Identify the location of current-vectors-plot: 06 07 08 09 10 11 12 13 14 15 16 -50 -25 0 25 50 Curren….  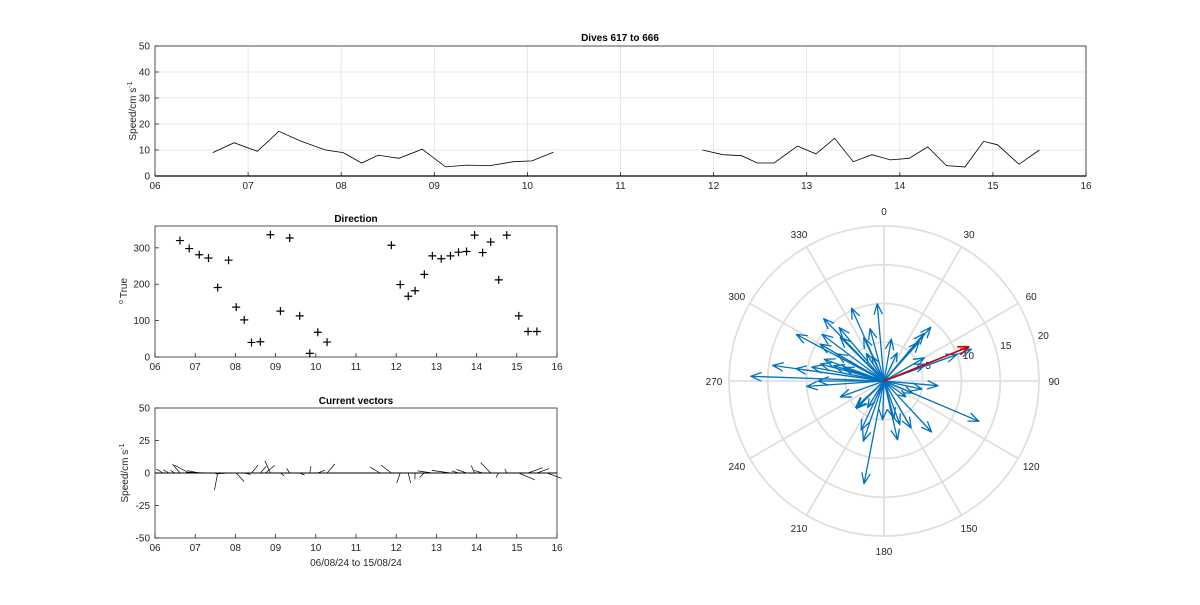
(341, 482).